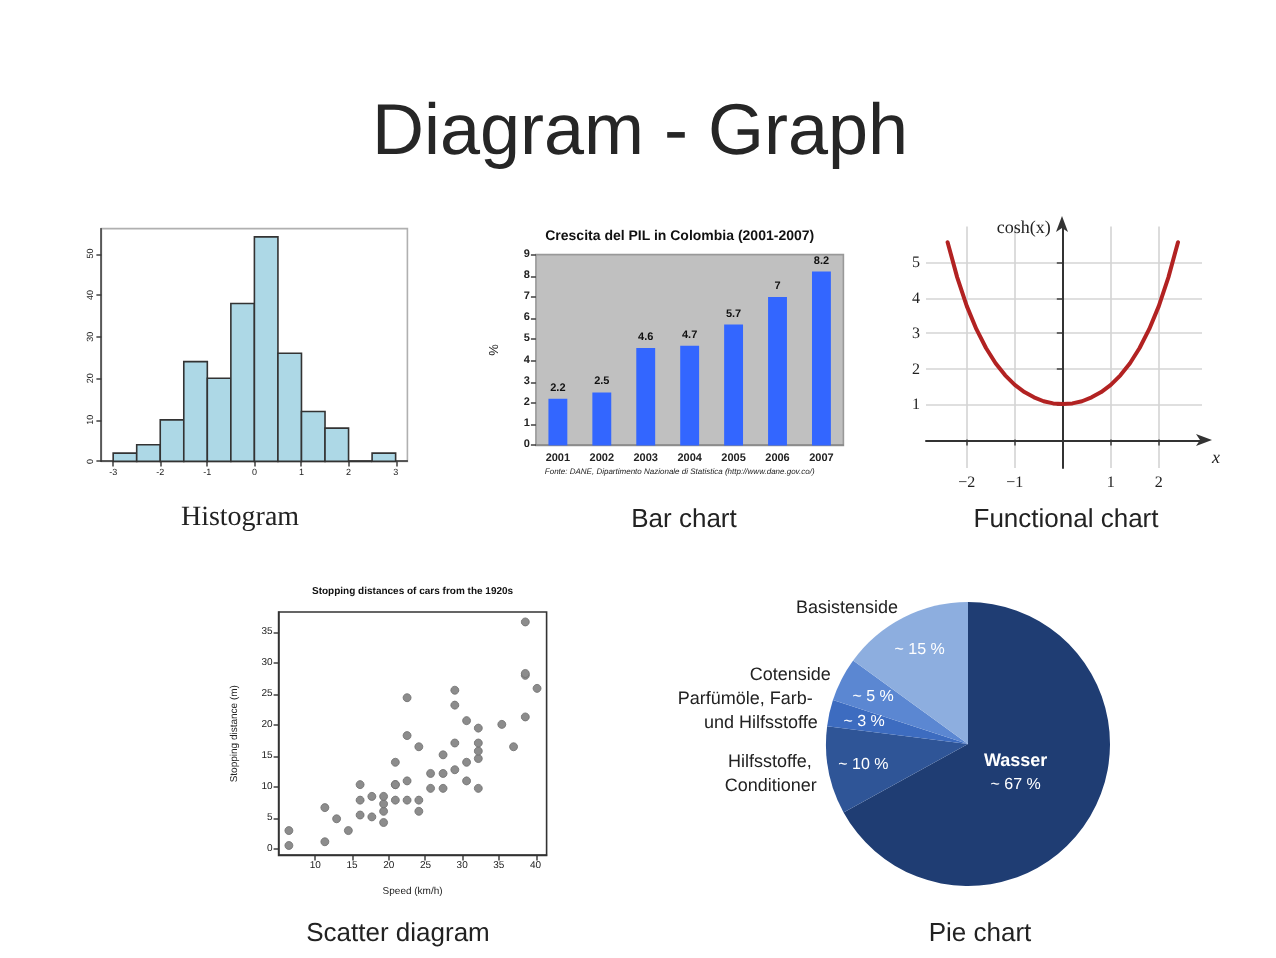 This screenshot has height=958, width=1276. I want to click on text: Histogram, so click(240, 518).